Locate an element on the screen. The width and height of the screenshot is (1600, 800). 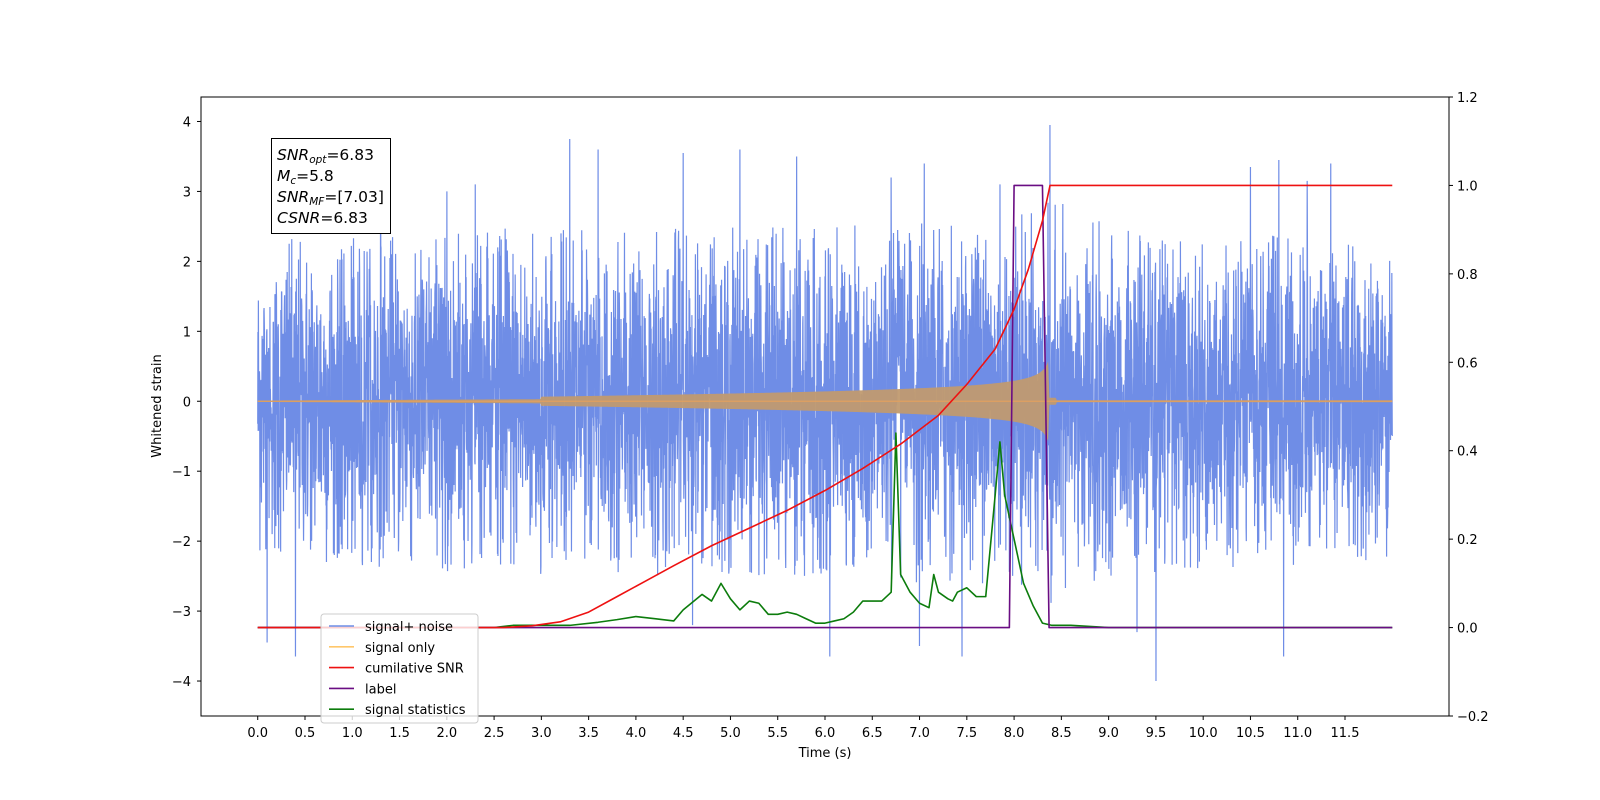
x-tick-label: 9.5 is located at coordinates (1156, 733).